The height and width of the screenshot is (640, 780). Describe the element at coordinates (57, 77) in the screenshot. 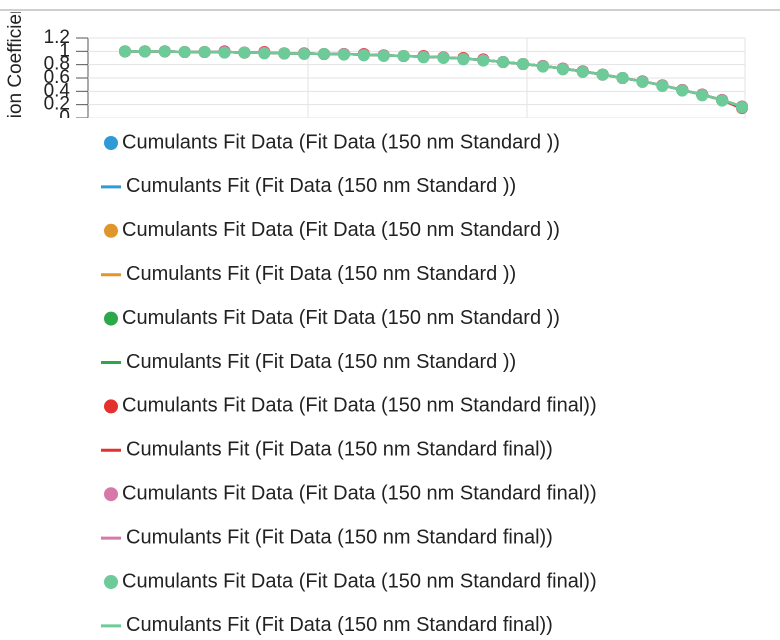

I see `y-tick-label: 0.6` at that location.